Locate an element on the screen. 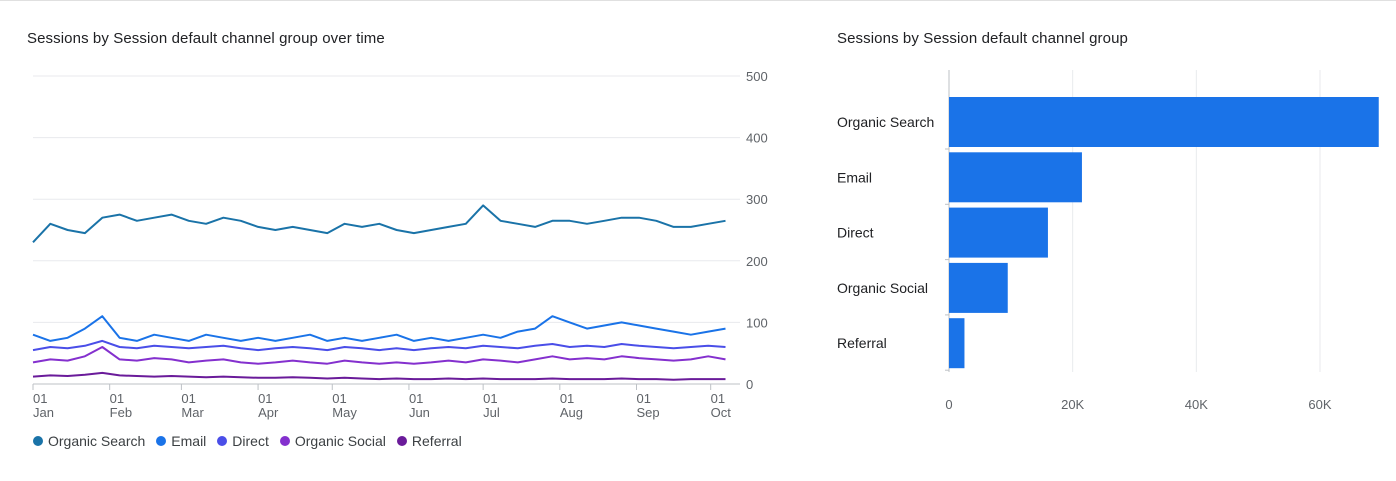  legend-item: Organic Search is located at coordinates (89, 441).